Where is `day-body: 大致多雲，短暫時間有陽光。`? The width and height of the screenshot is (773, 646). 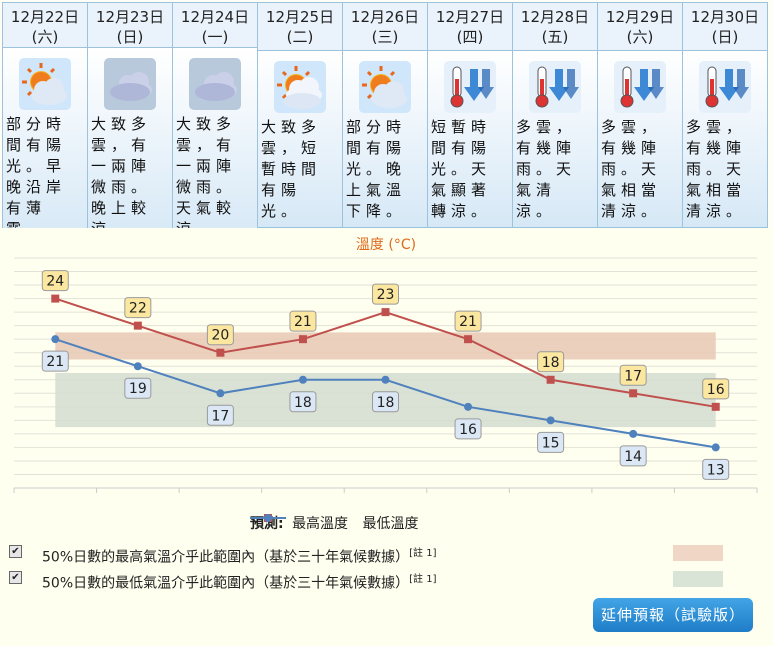 day-body: 大致多雲，短暫時間有陽光。 is located at coordinates (300, 139).